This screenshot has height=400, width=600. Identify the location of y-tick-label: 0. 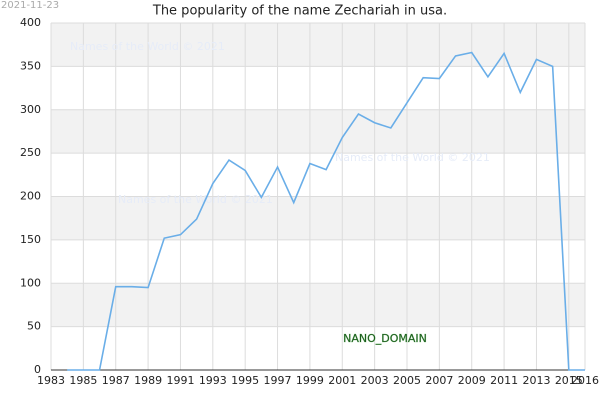
(37, 369).